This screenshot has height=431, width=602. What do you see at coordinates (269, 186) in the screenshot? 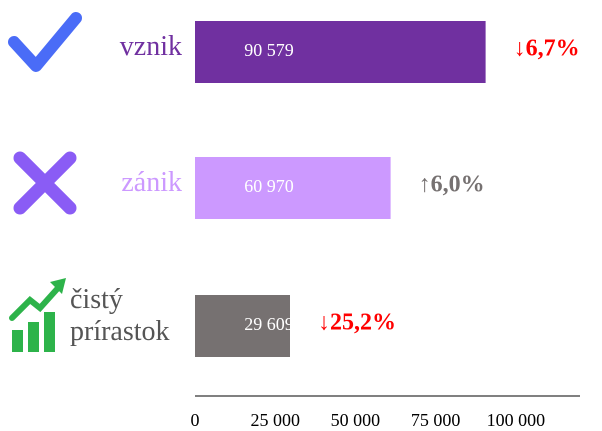
I see `value-label: 60 970` at bounding box center [269, 186].